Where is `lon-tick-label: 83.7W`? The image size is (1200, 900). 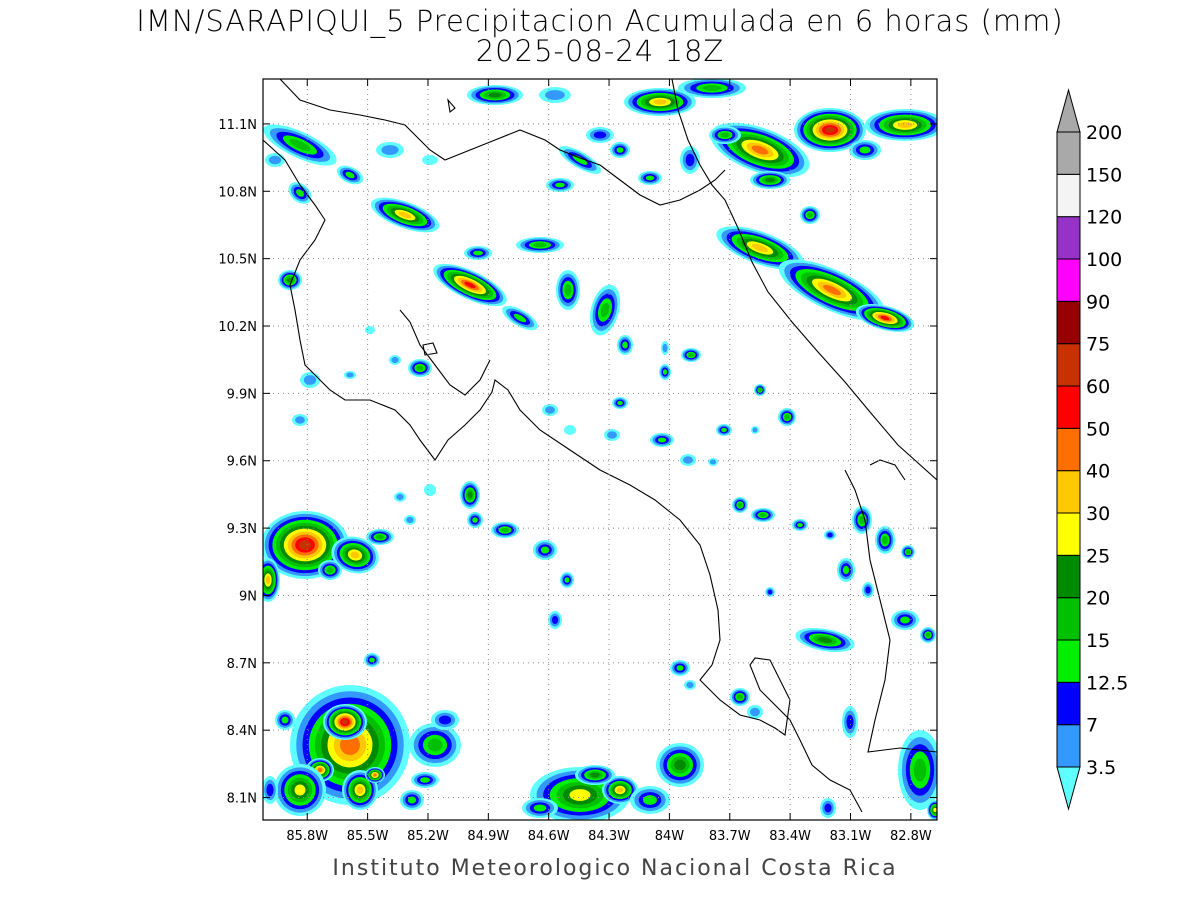 lon-tick-label: 83.7W is located at coordinates (730, 836).